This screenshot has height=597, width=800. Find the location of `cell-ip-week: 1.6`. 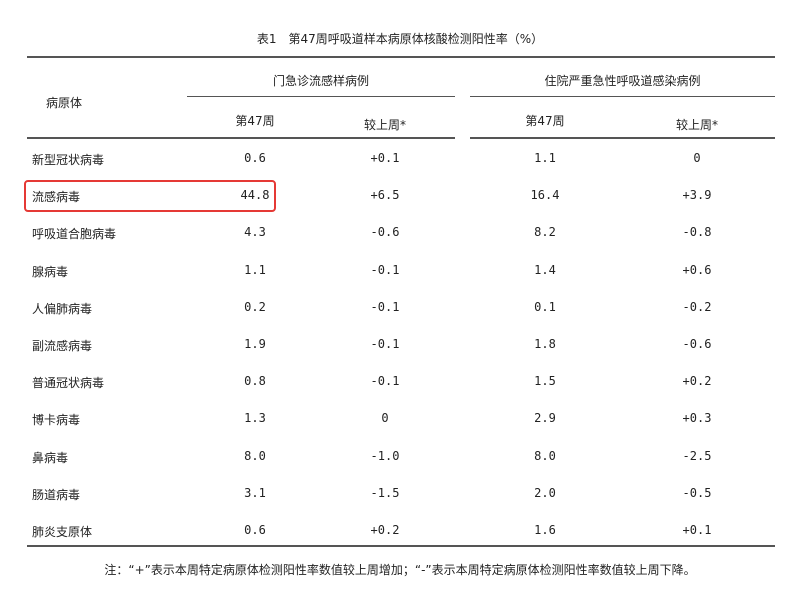

cell-ip-week: 1.6 is located at coordinates (545, 530).